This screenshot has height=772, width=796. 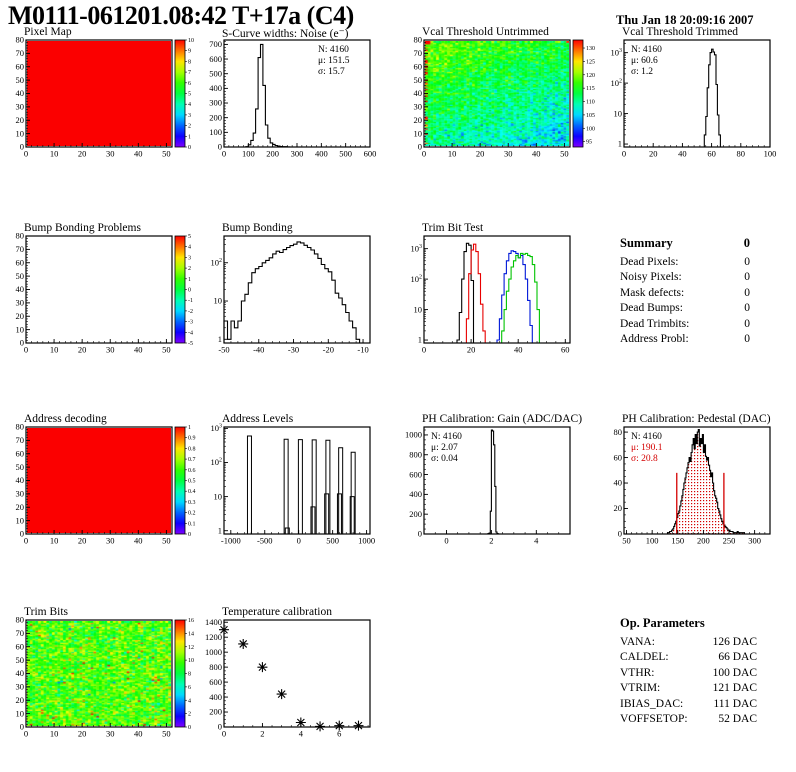 What do you see at coordinates (192, 524) in the screenshot?
I see `svg-text: 0.1` at bounding box center [192, 524].